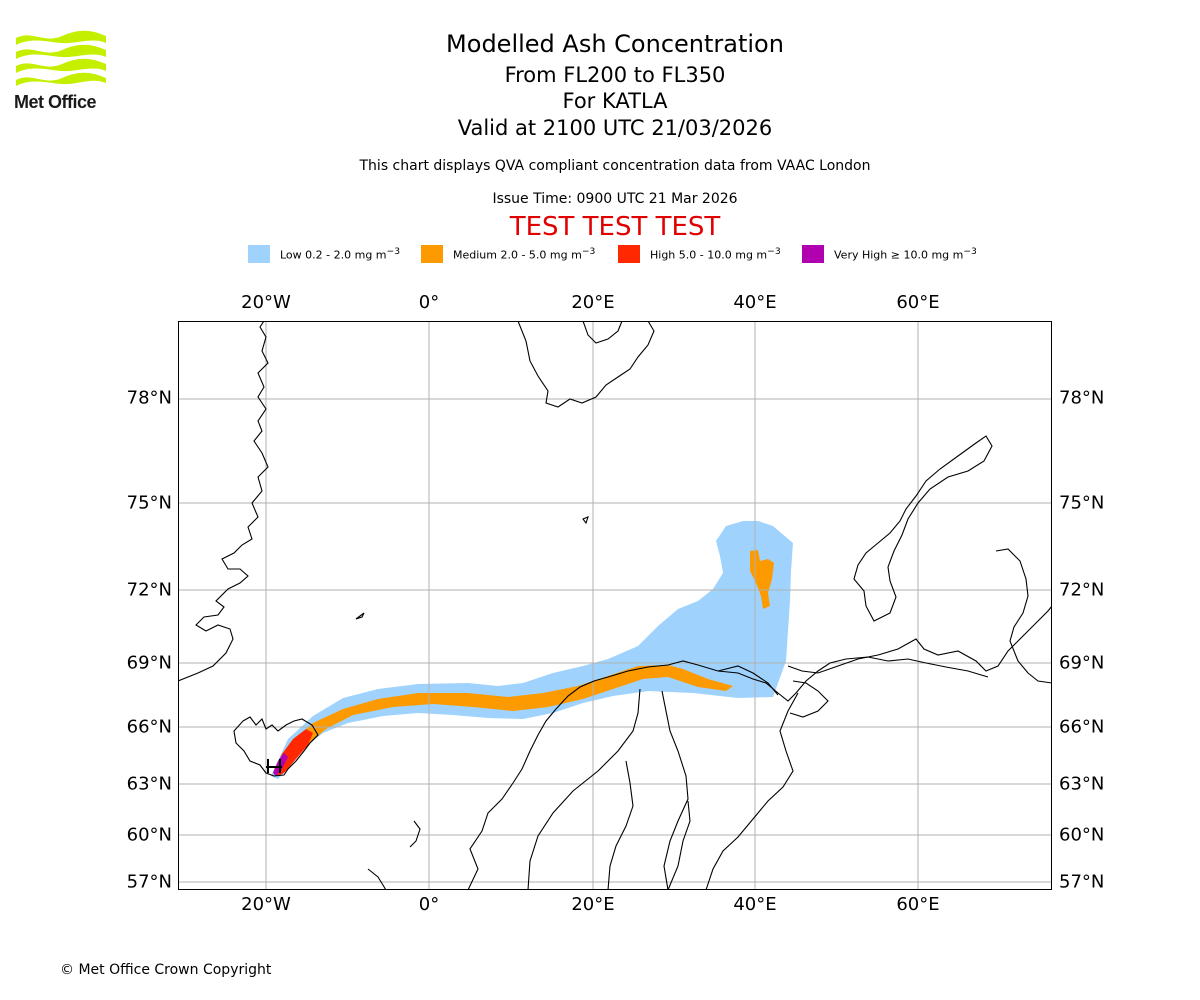 This screenshot has width=1200, height=1000. What do you see at coordinates (166, 970) in the screenshot?
I see `copyright: © Met Office Crown Copyright` at bounding box center [166, 970].